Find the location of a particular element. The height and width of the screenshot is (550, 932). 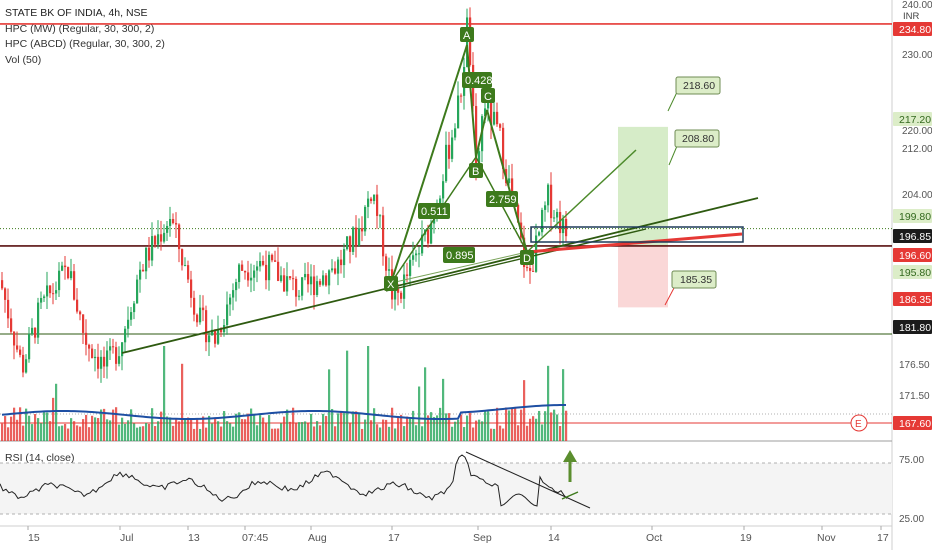

earnings-marker: E is located at coordinates (859, 423).